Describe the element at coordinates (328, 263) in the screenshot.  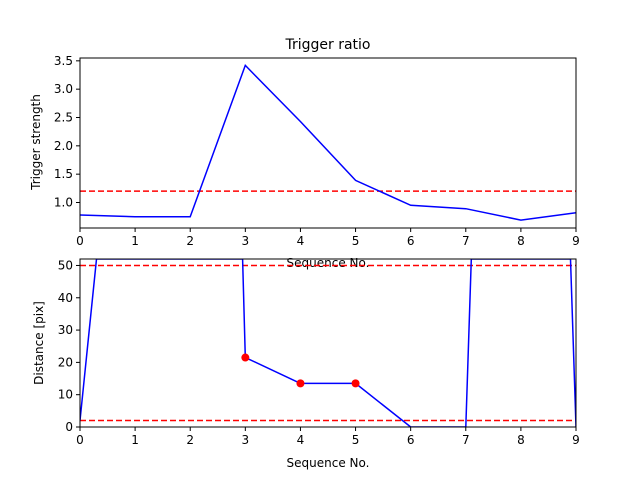
I see `top-x-axis-label: Sequence No.` at that location.